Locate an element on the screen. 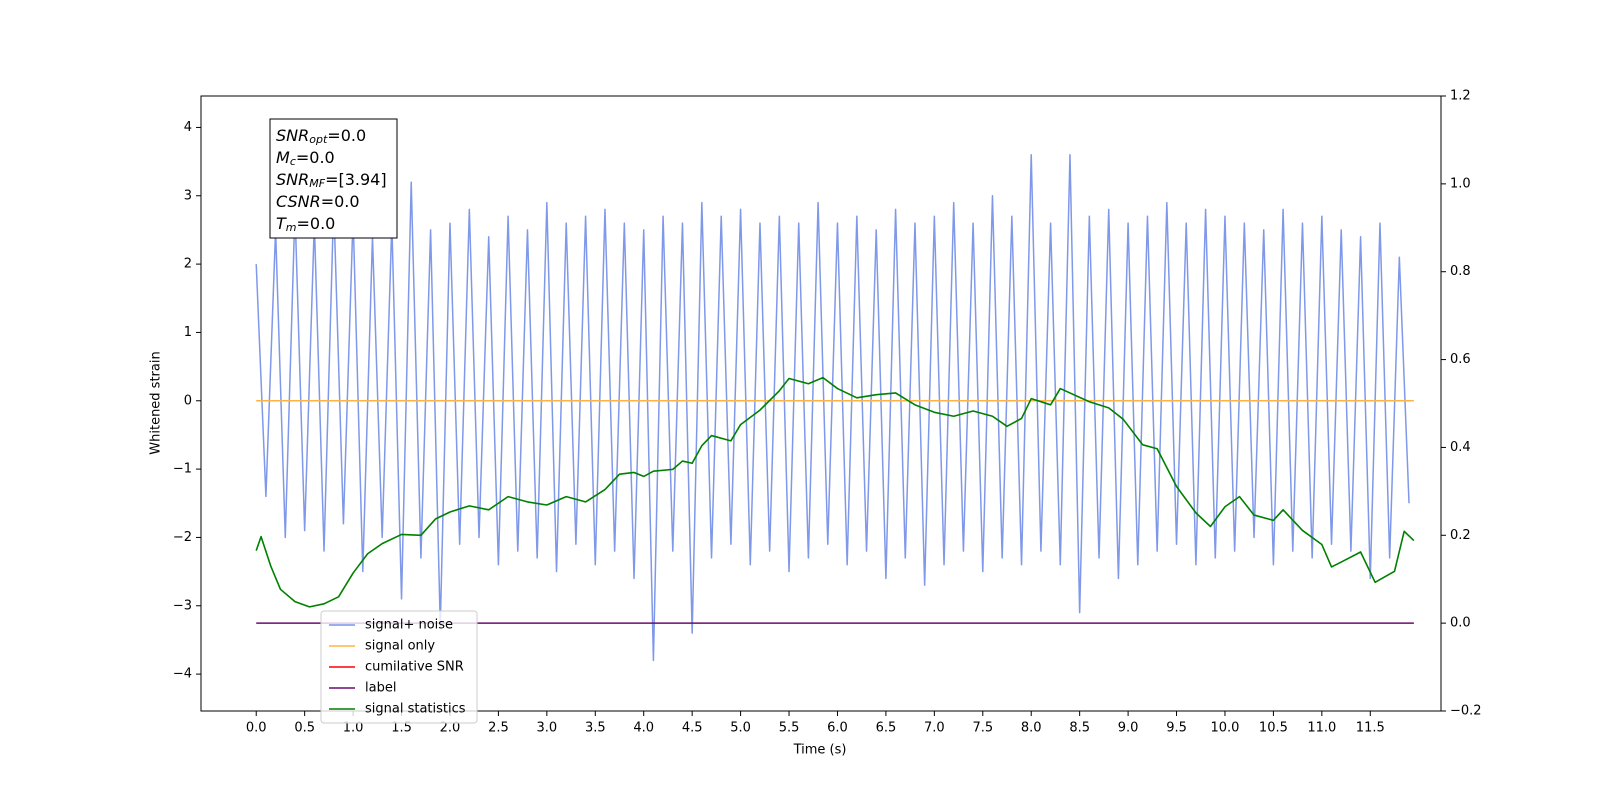 The height and width of the screenshot is (800, 1600). x-tick-label: 10.5 is located at coordinates (1273, 728).